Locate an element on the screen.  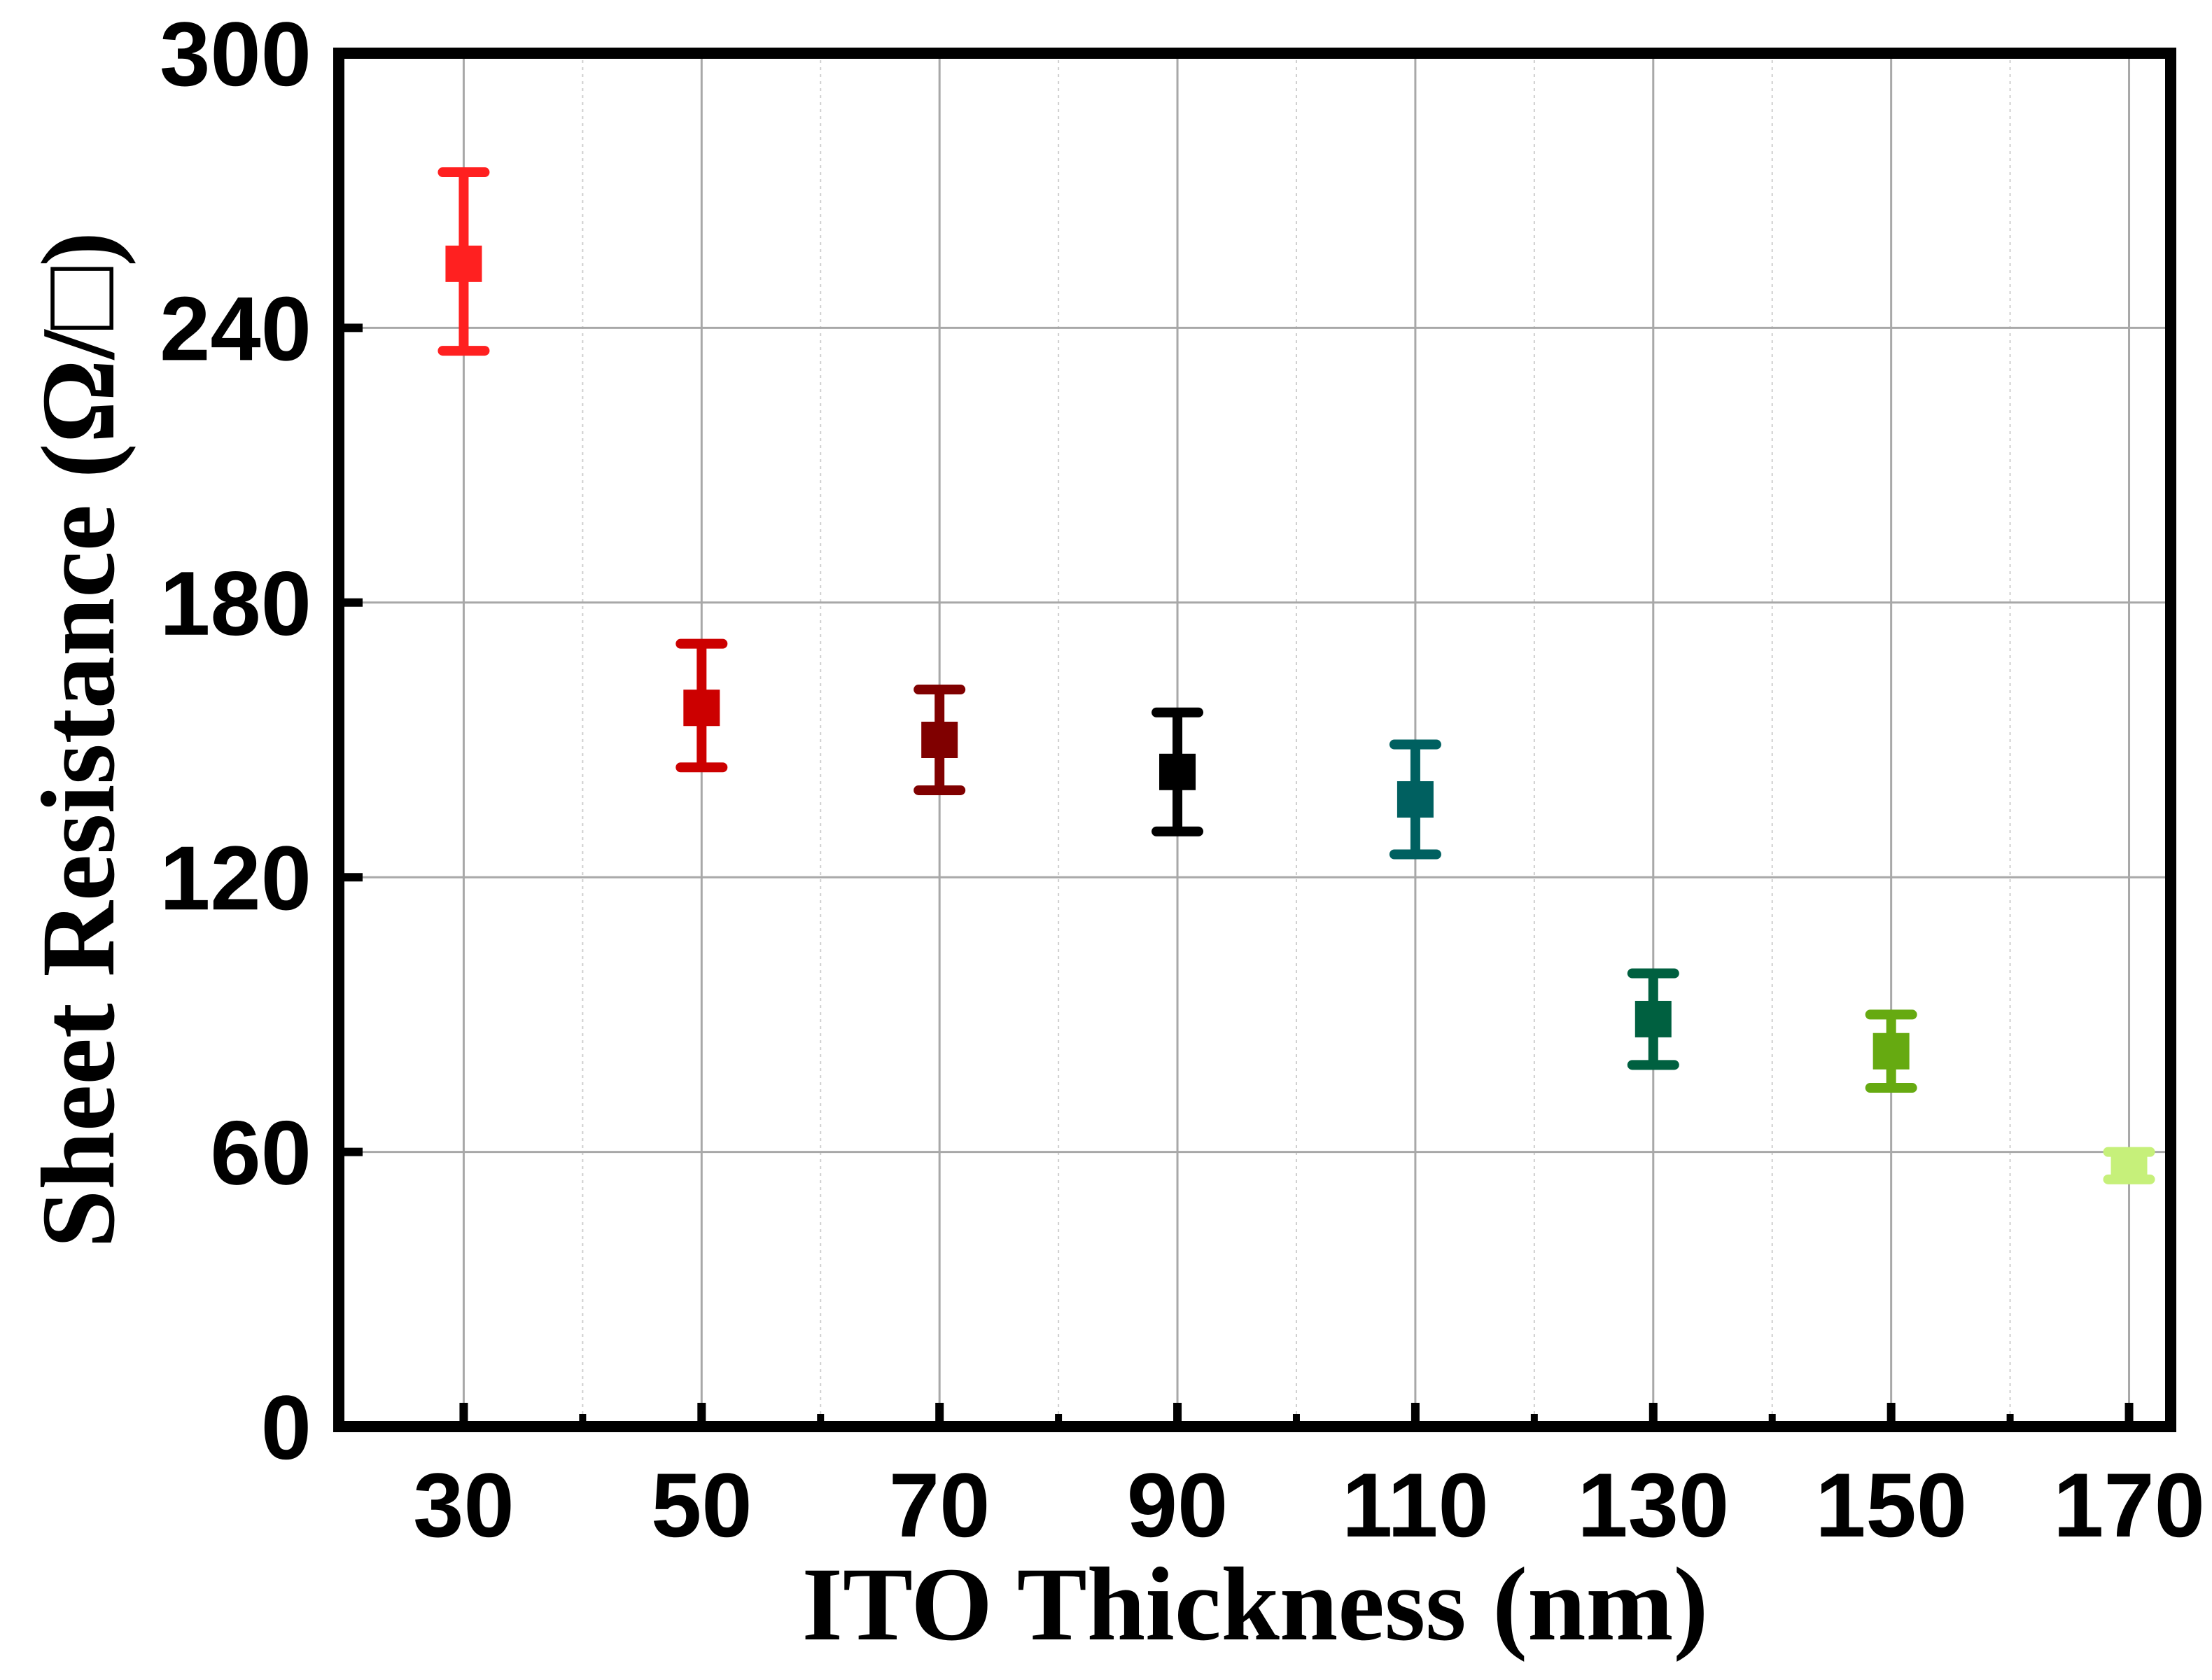
y-tick-label: 240 is located at coordinates (236, 328).